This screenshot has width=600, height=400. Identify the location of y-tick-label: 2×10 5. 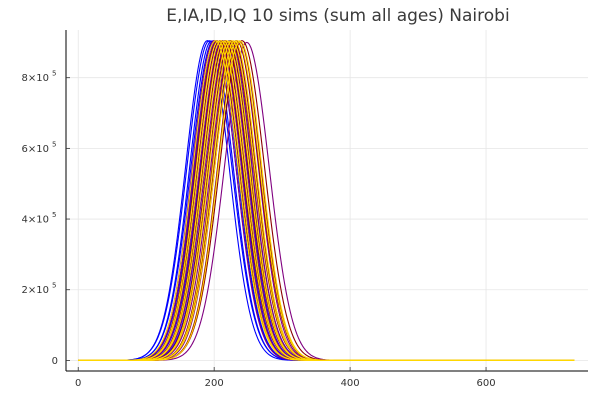
(39, 289).